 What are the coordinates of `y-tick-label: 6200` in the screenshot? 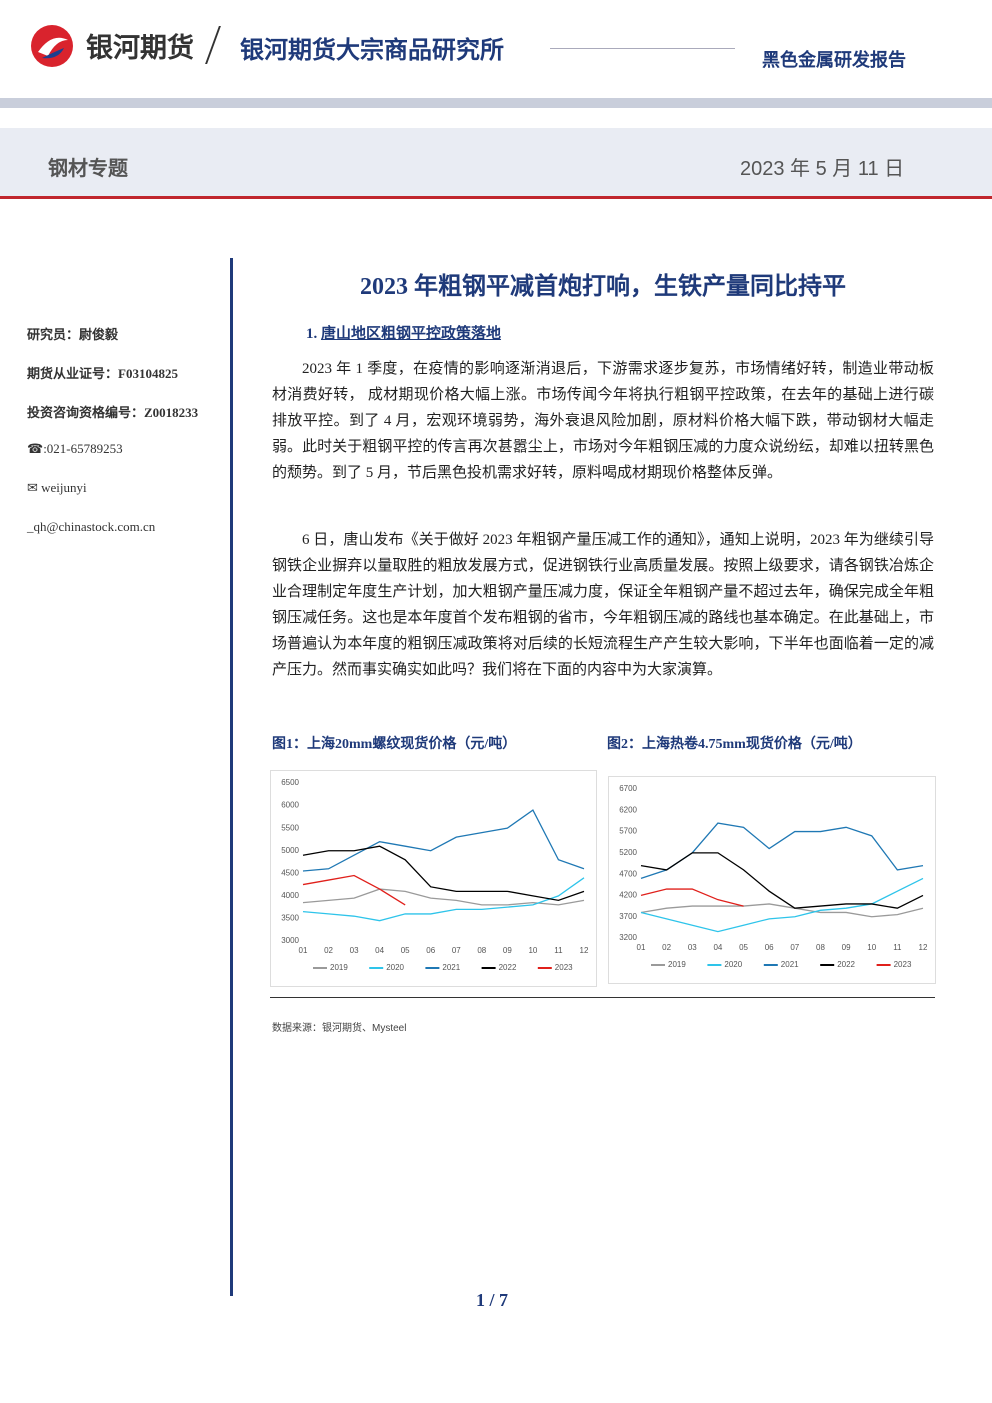 It's located at (628, 809).